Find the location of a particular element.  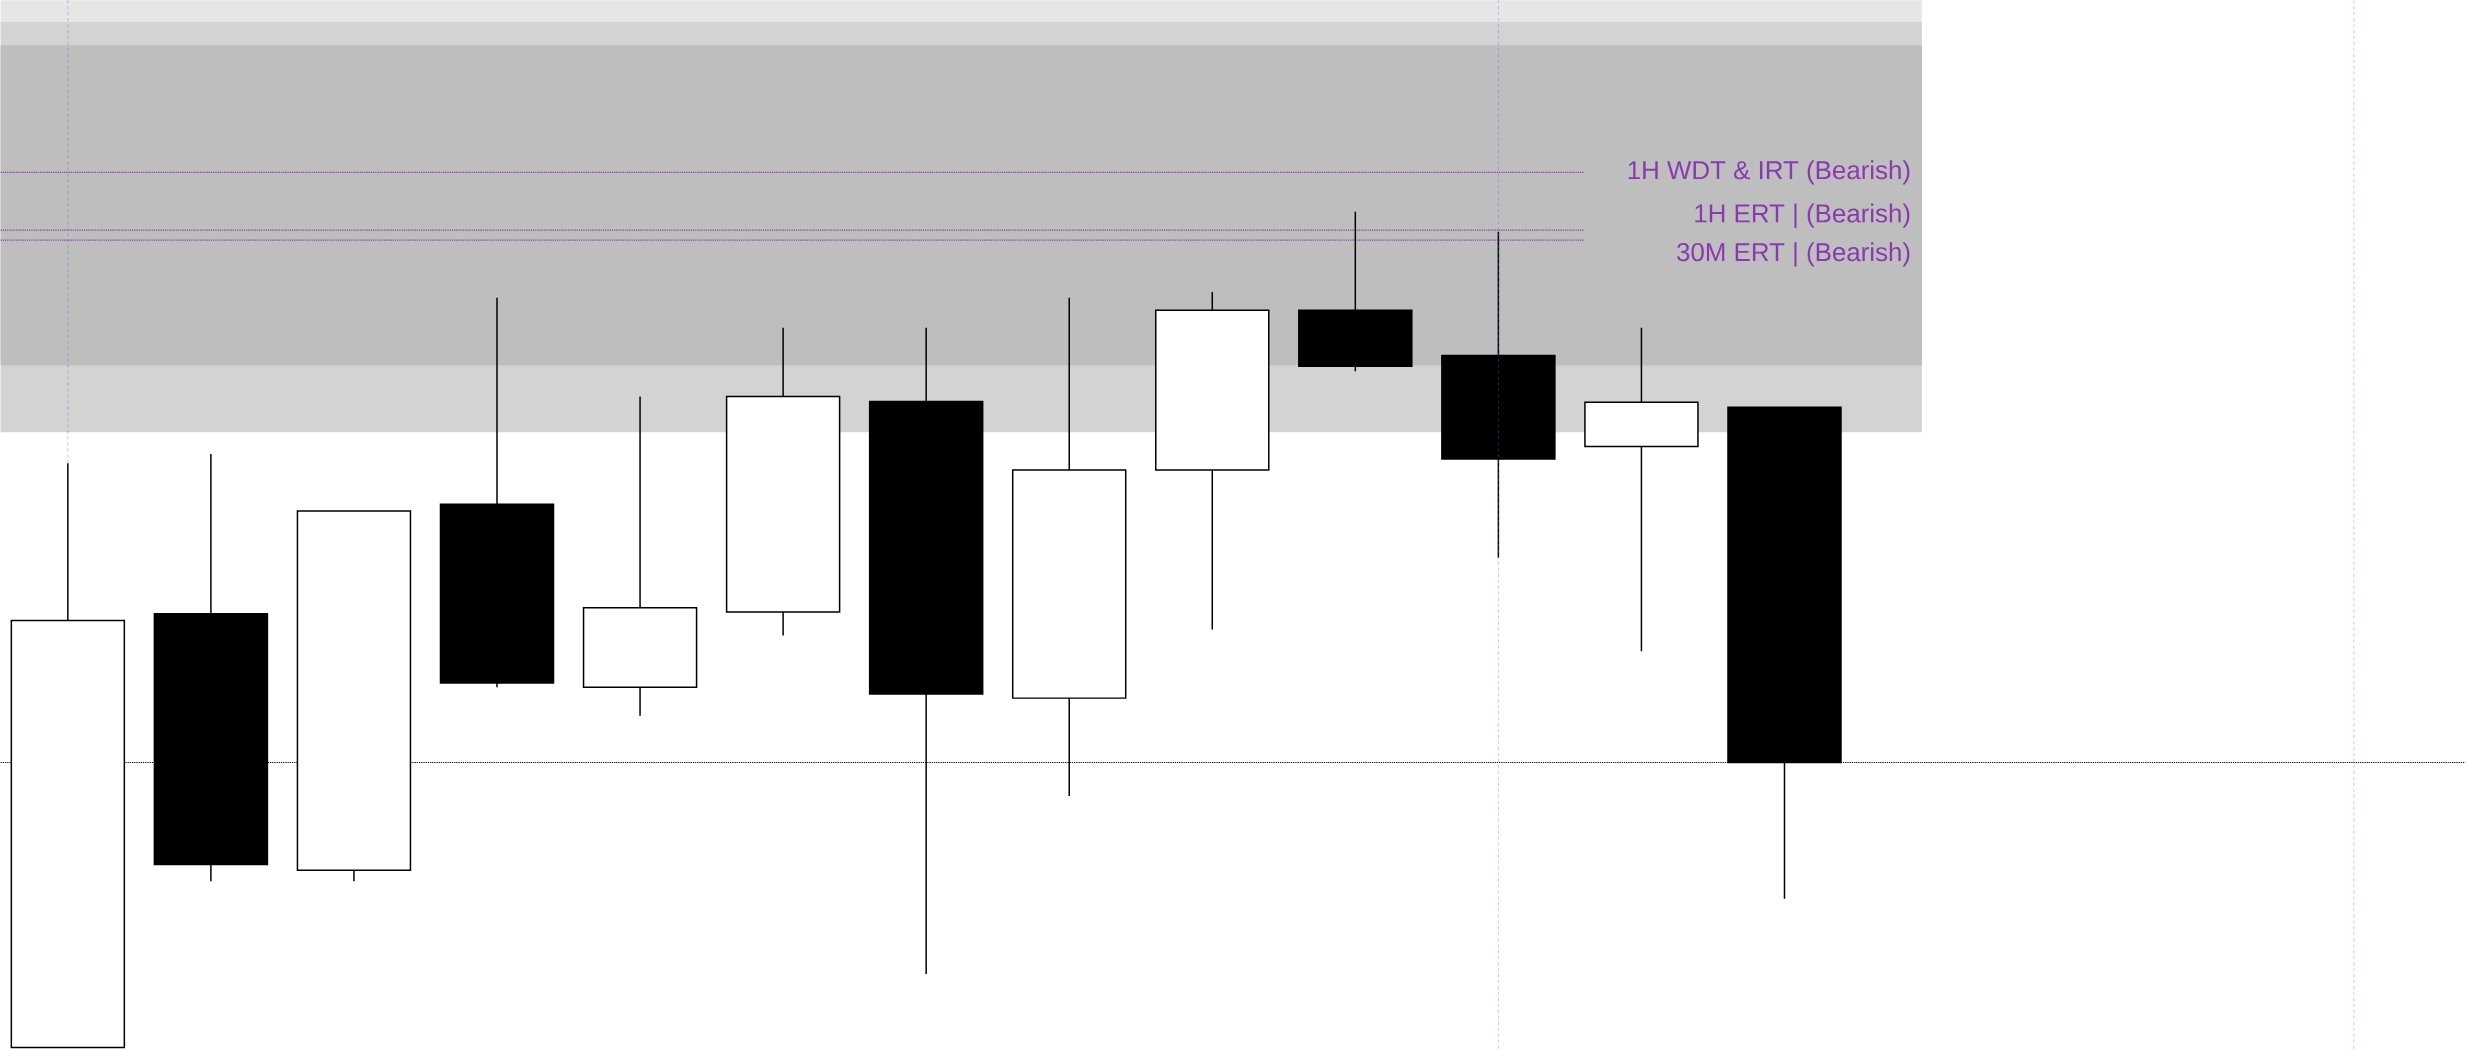

ref-line-label: 1H ERT | (Bearish) is located at coordinates (1802, 215).